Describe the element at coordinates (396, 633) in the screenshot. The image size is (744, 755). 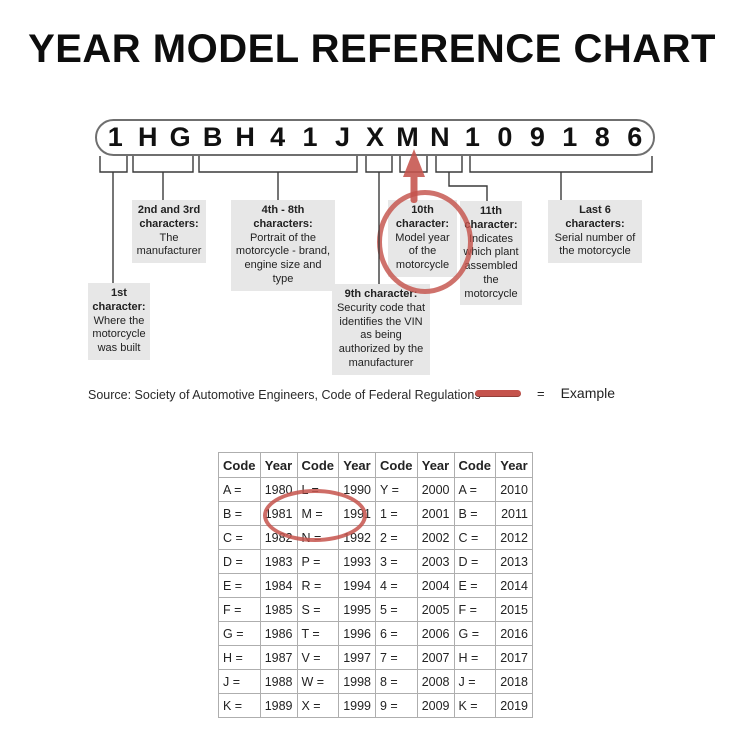
I see `code-cell: 6 =` at that location.